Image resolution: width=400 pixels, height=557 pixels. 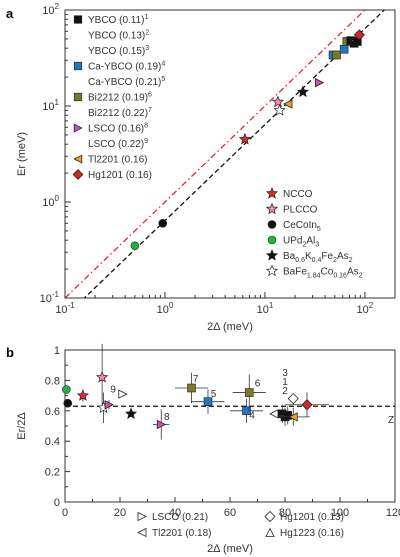 What do you see at coordinates (118, 144) in the screenshot?
I see `legend-entry: LSCO (0.22)9` at bounding box center [118, 144].